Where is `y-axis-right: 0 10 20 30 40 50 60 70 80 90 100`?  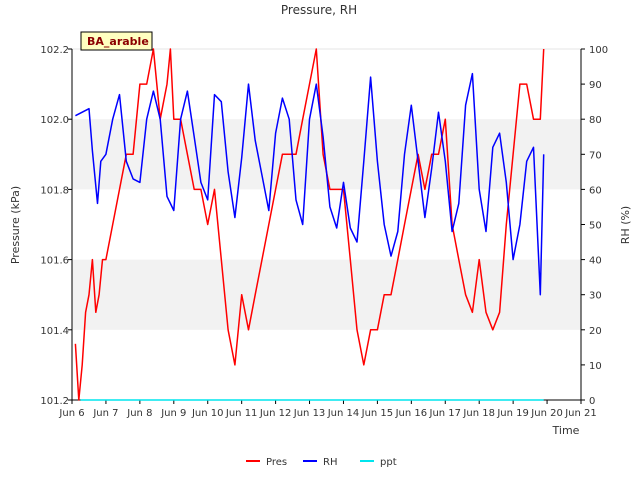 y-axis-right: 0 10 20 30 40 50 60 70 80 90 100 is located at coordinates (594, 226).